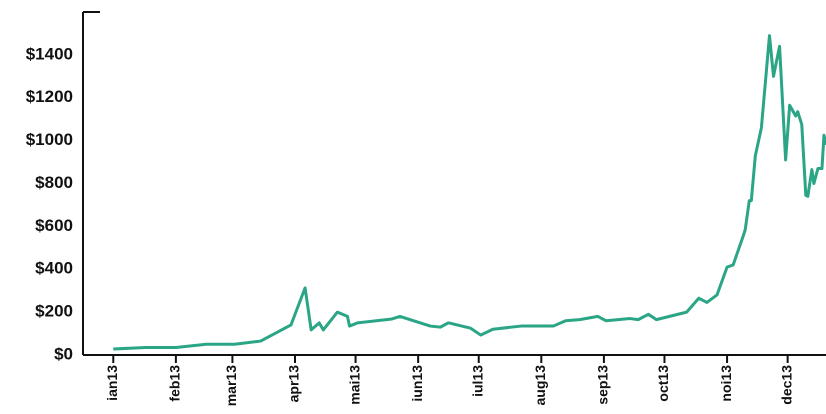 The image size is (826, 414). I want to click on x-tick-label: apr13, so click(294, 384).